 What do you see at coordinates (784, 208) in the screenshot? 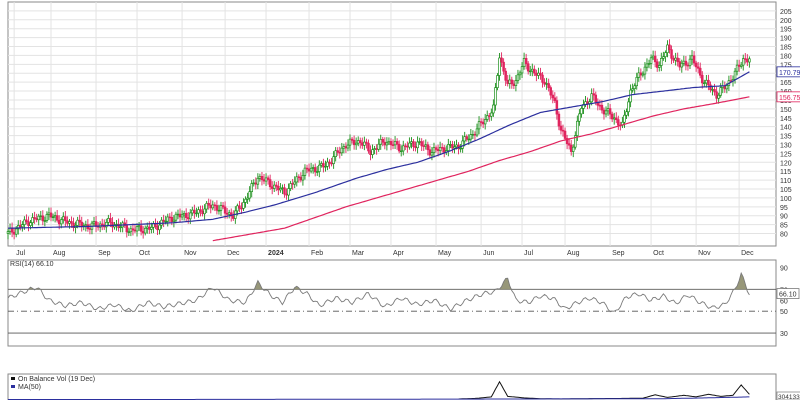
I see `price-axis-tick-label: 95` at bounding box center [784, 208].